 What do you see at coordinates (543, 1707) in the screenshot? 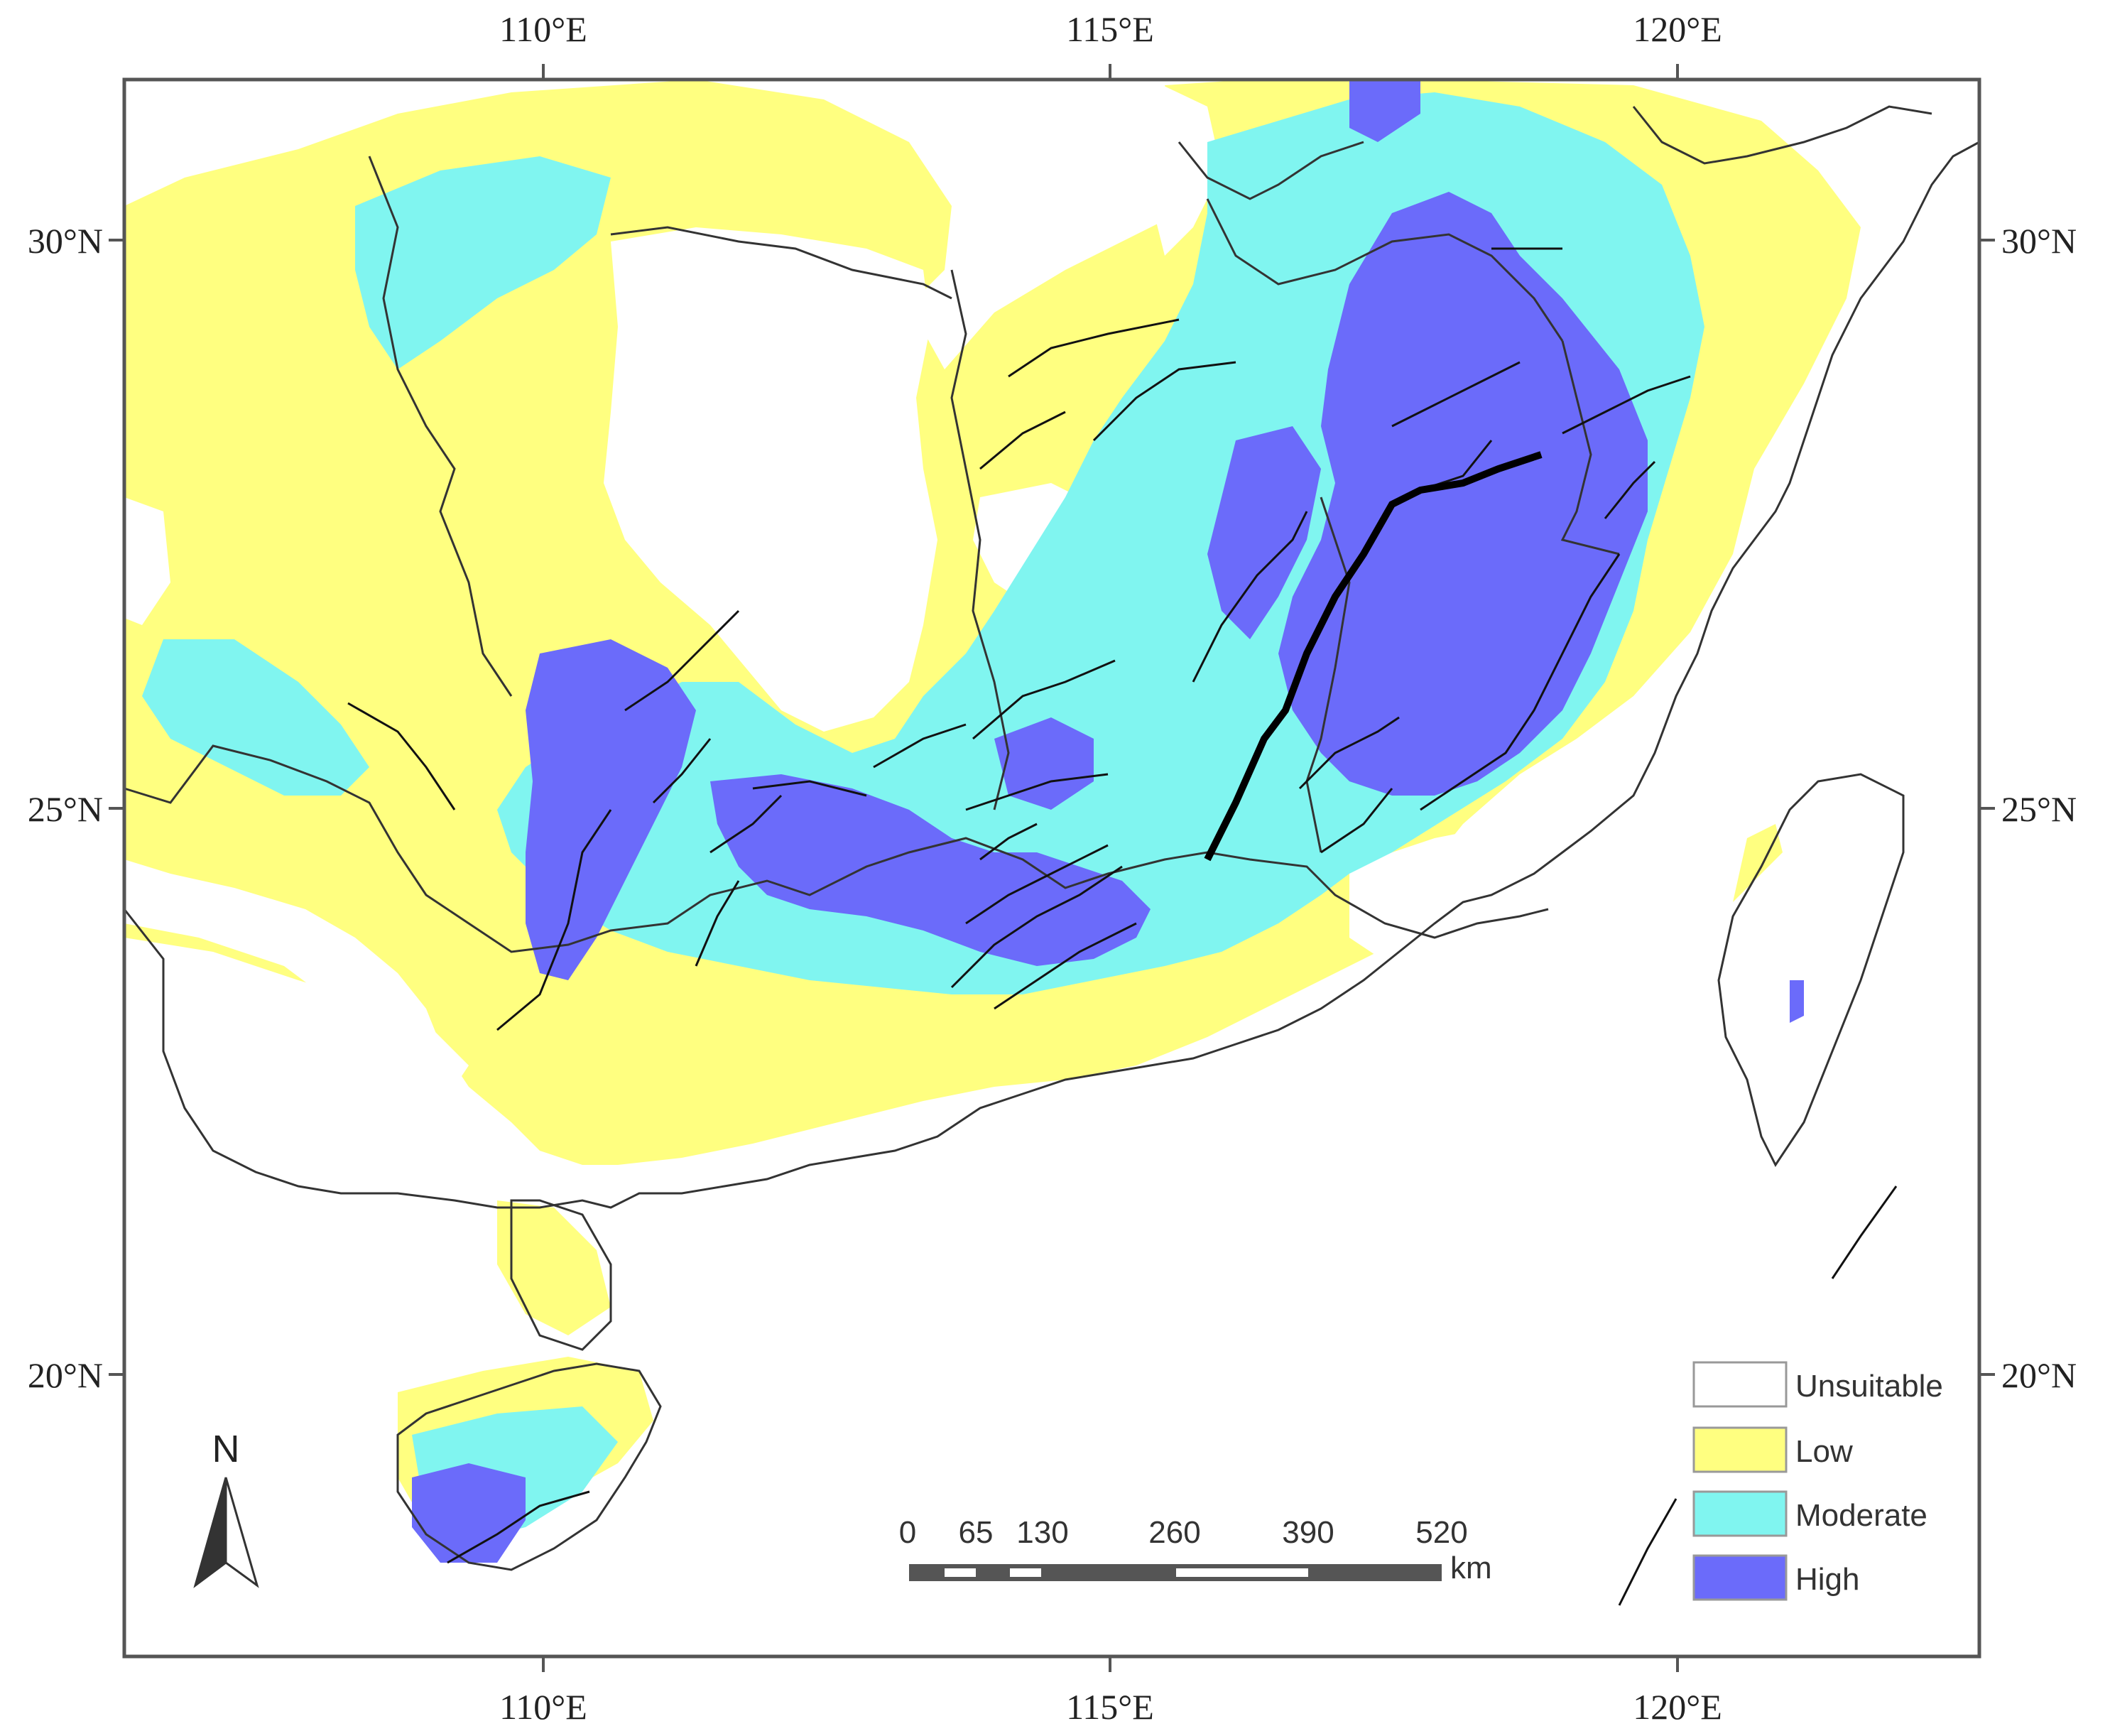
I see `bottom-tick-110: 110°E` at bounding box center [543, 1707].